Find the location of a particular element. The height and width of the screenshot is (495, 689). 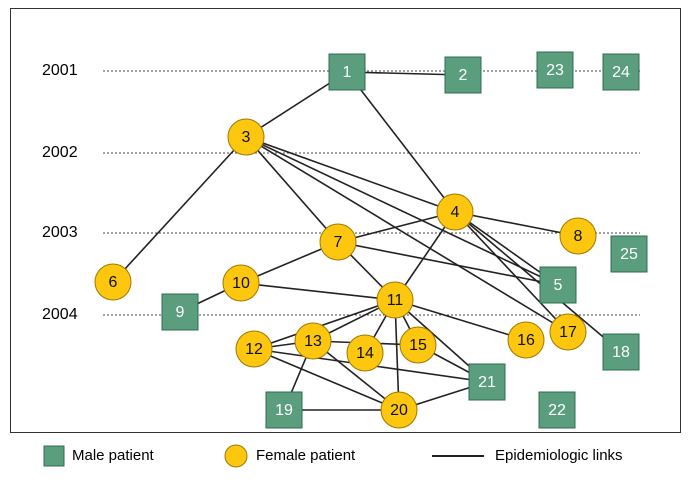

legend-square is located at coordinates (54, 456).